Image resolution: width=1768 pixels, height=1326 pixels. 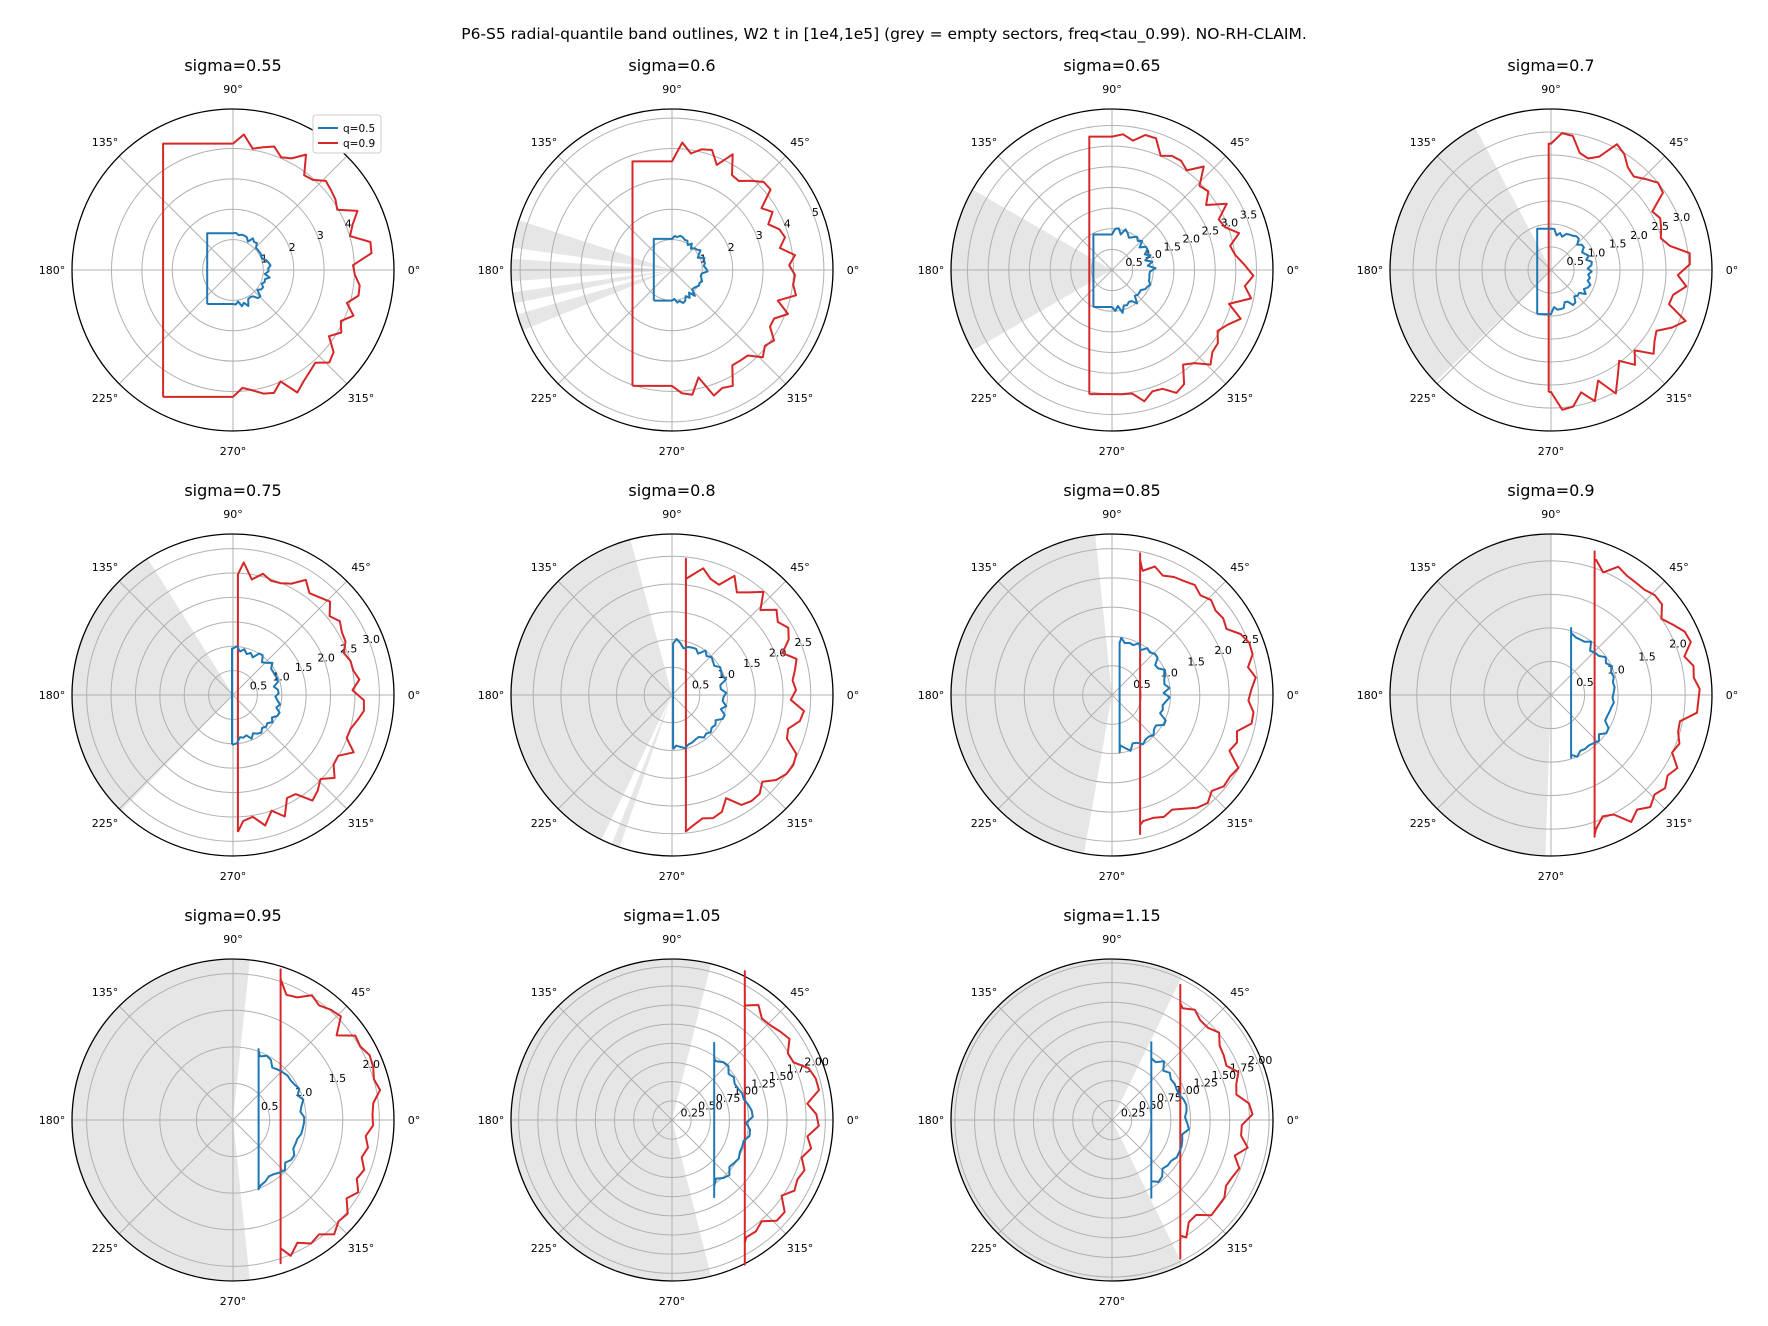 I want to click on radial-tick-label: 1.50, so click(x=781, y=1076).